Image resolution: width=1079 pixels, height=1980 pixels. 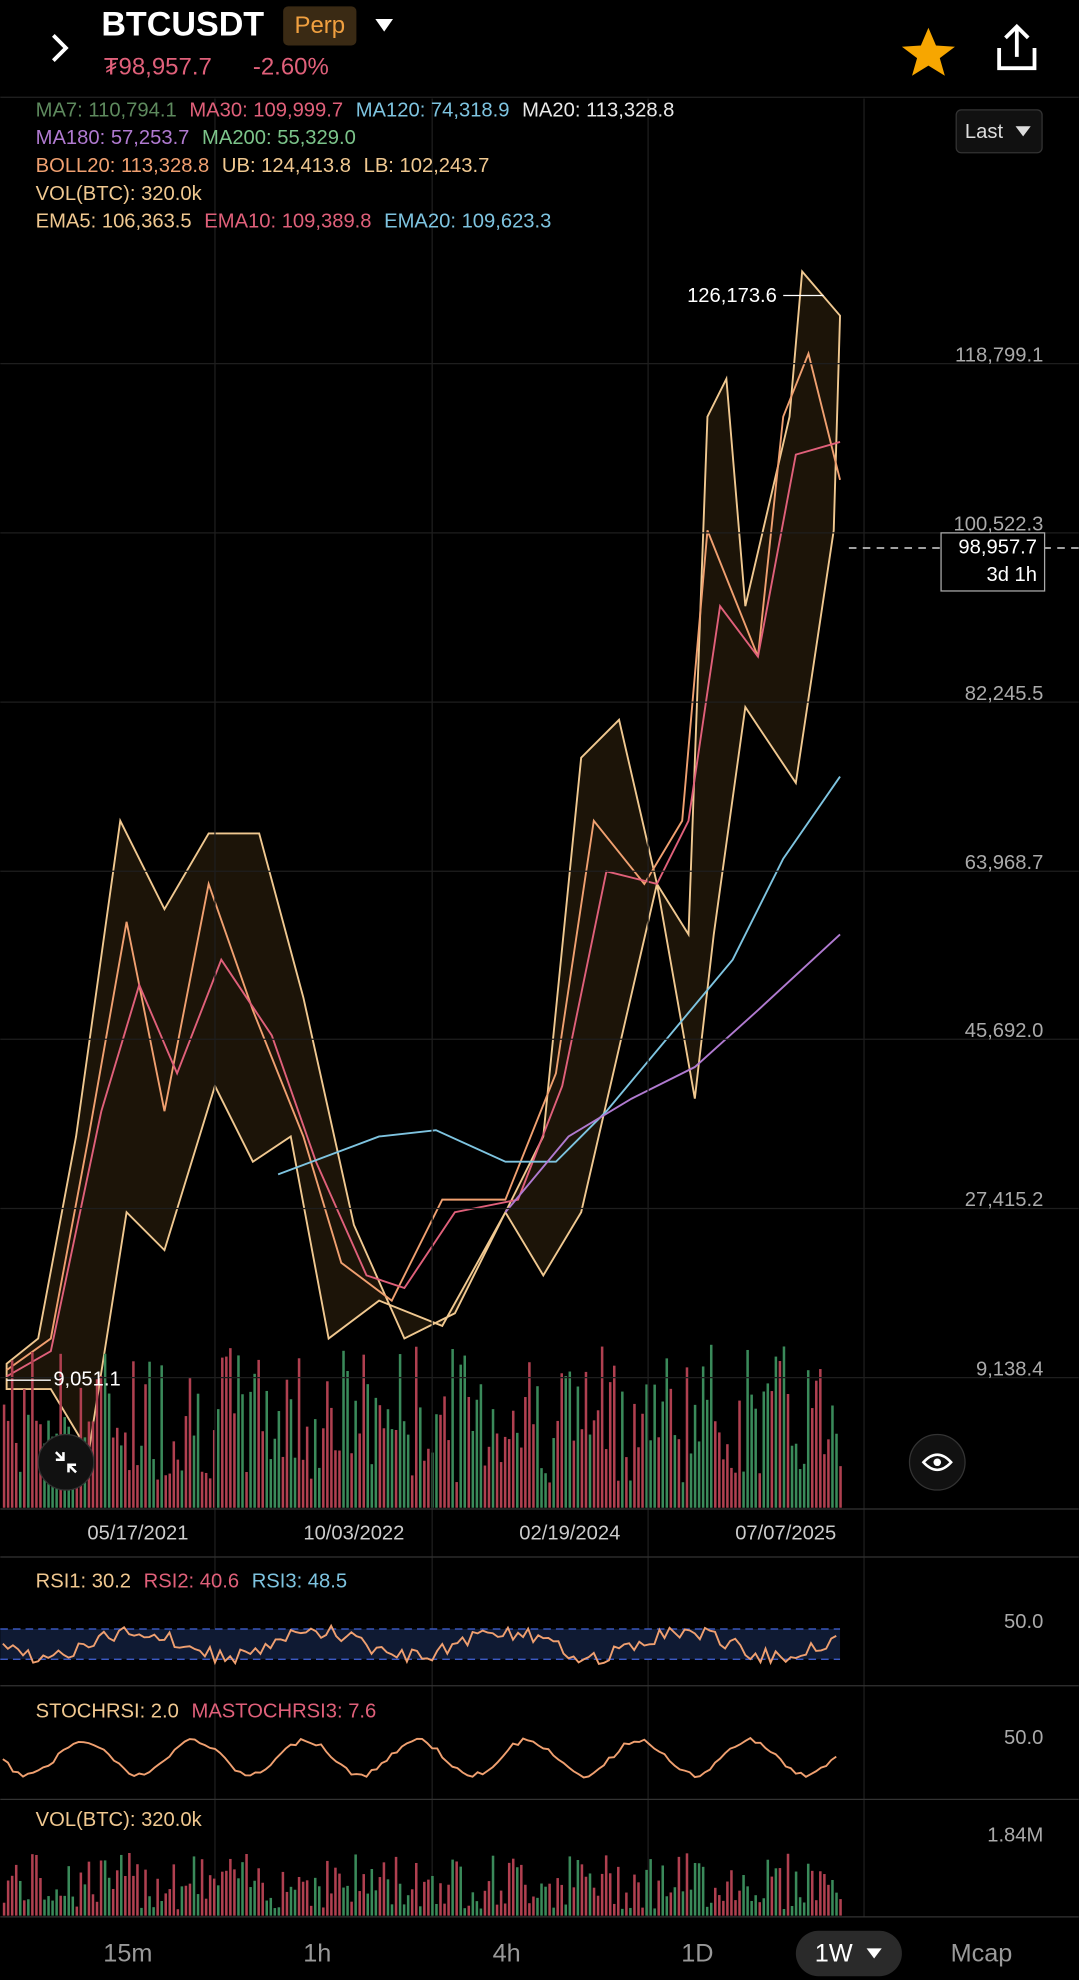 What do you see at coordinates (1017, 47) in the screenshot?
I see `share` at bounding box center [1017, 47].